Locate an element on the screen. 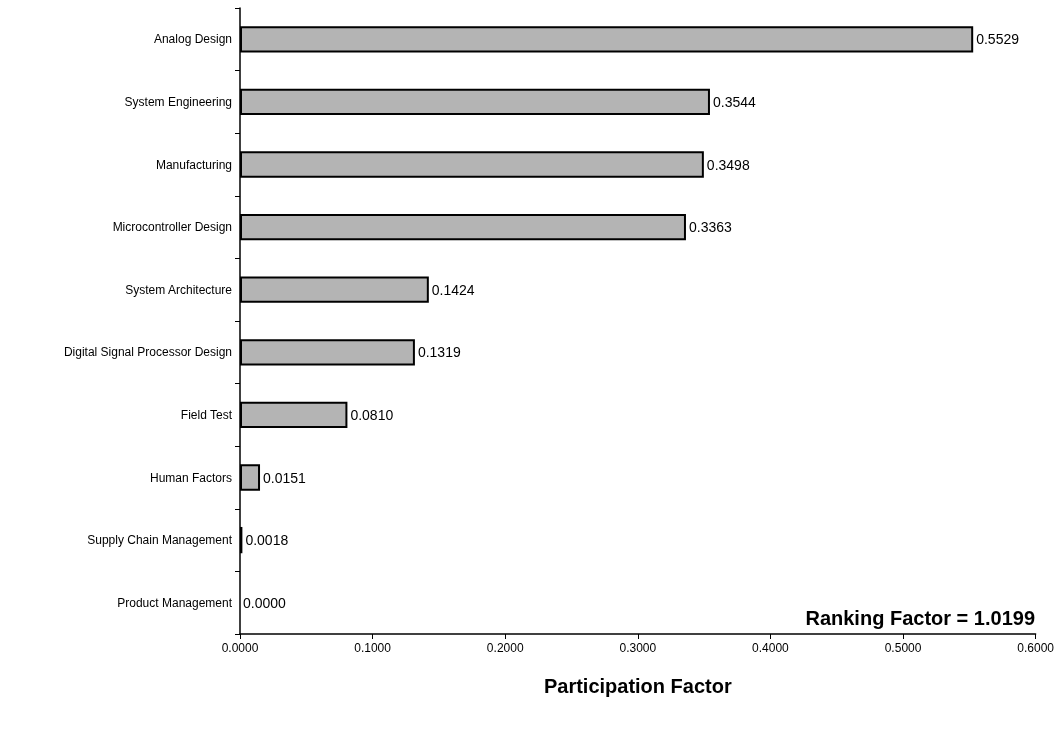 This screenshot has height=734, width=1057. x-tick-label: 0.5000 is located at coordinates (903, 648).